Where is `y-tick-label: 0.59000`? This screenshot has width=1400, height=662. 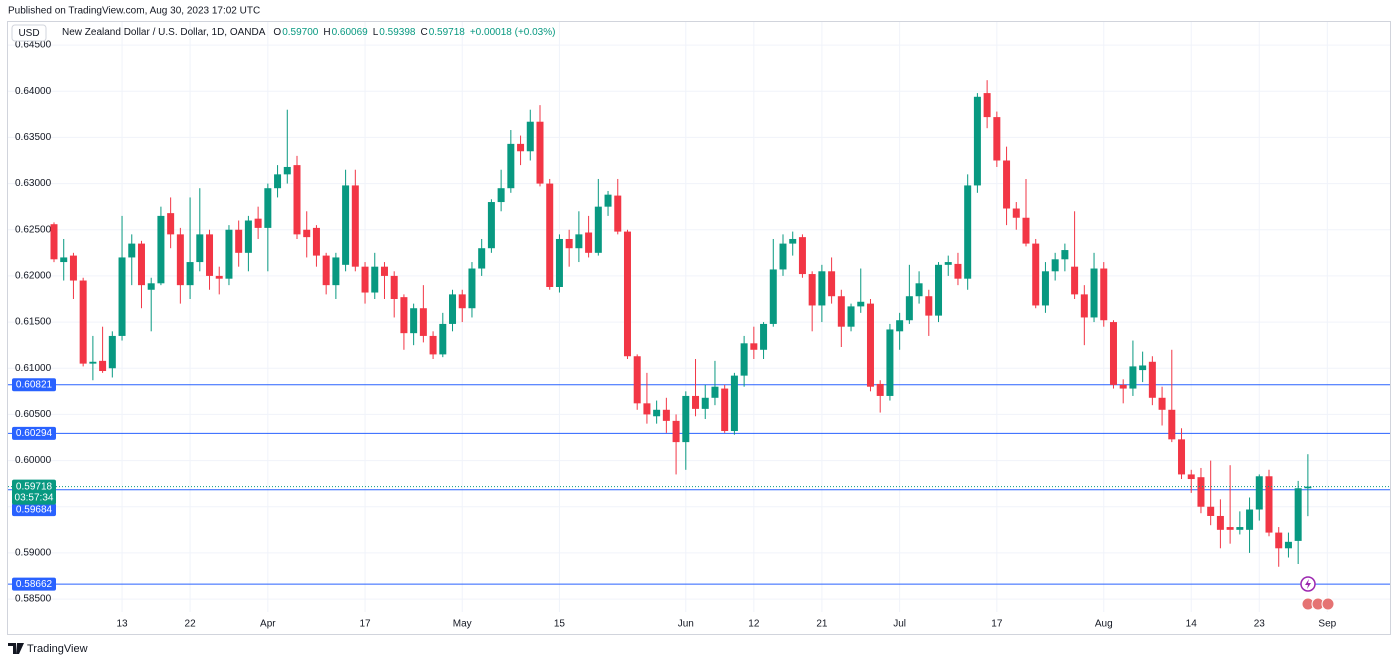
y-tick-label: 0.59000 is located at coordinates (33, 553).